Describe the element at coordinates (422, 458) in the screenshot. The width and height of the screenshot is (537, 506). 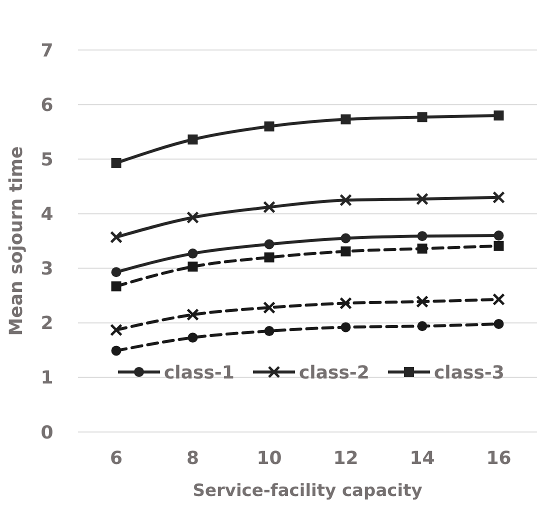
I see `x-tick-label: 14` at that location.